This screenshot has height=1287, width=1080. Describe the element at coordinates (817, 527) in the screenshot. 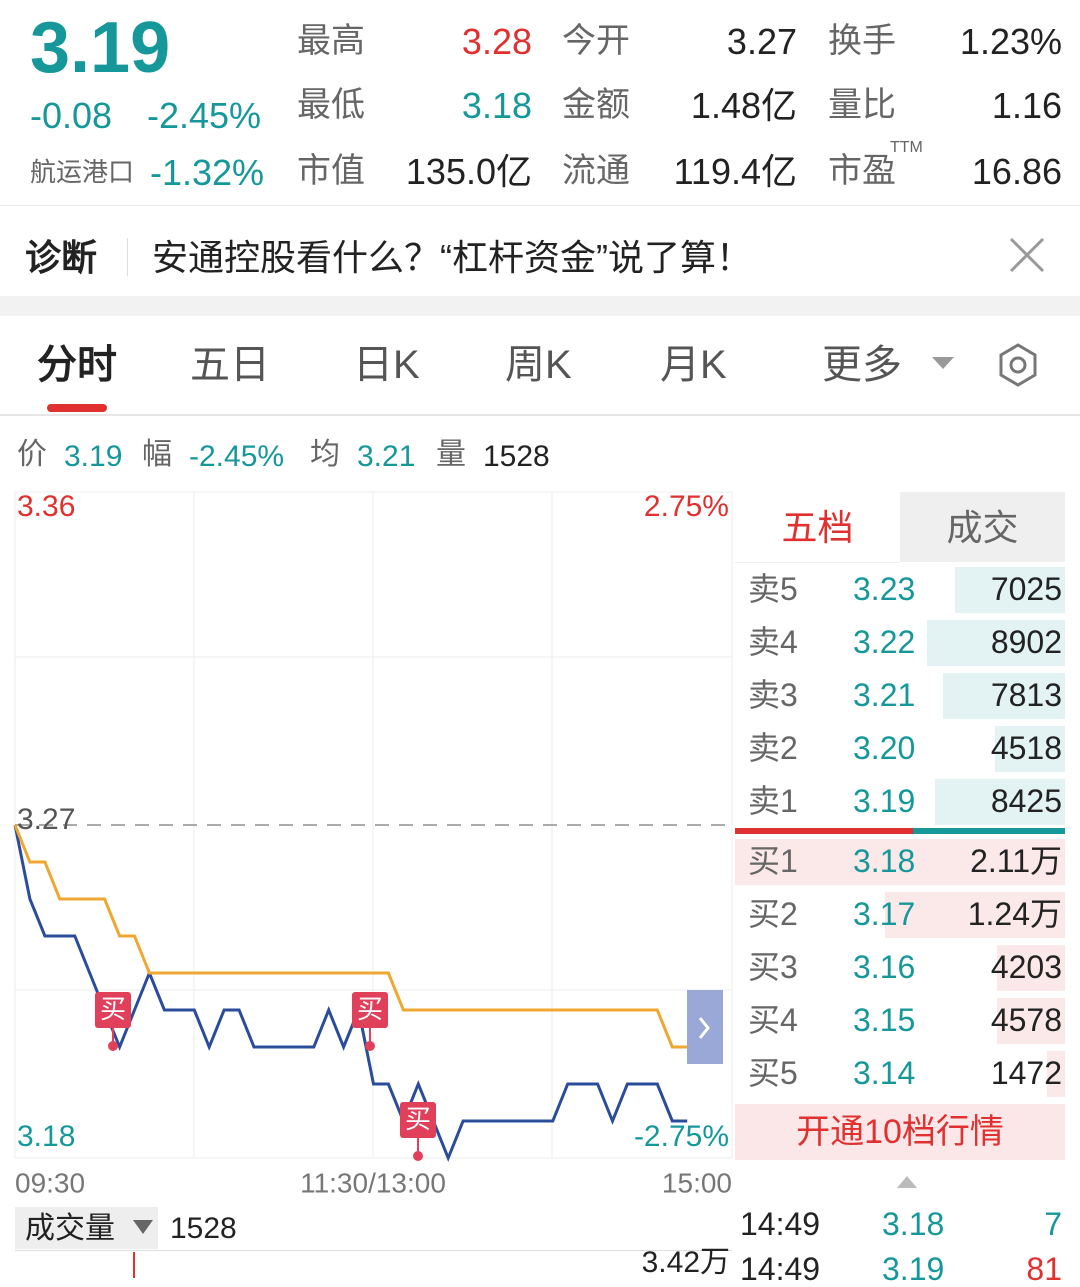

I see `book-tab: 五档` at that location.